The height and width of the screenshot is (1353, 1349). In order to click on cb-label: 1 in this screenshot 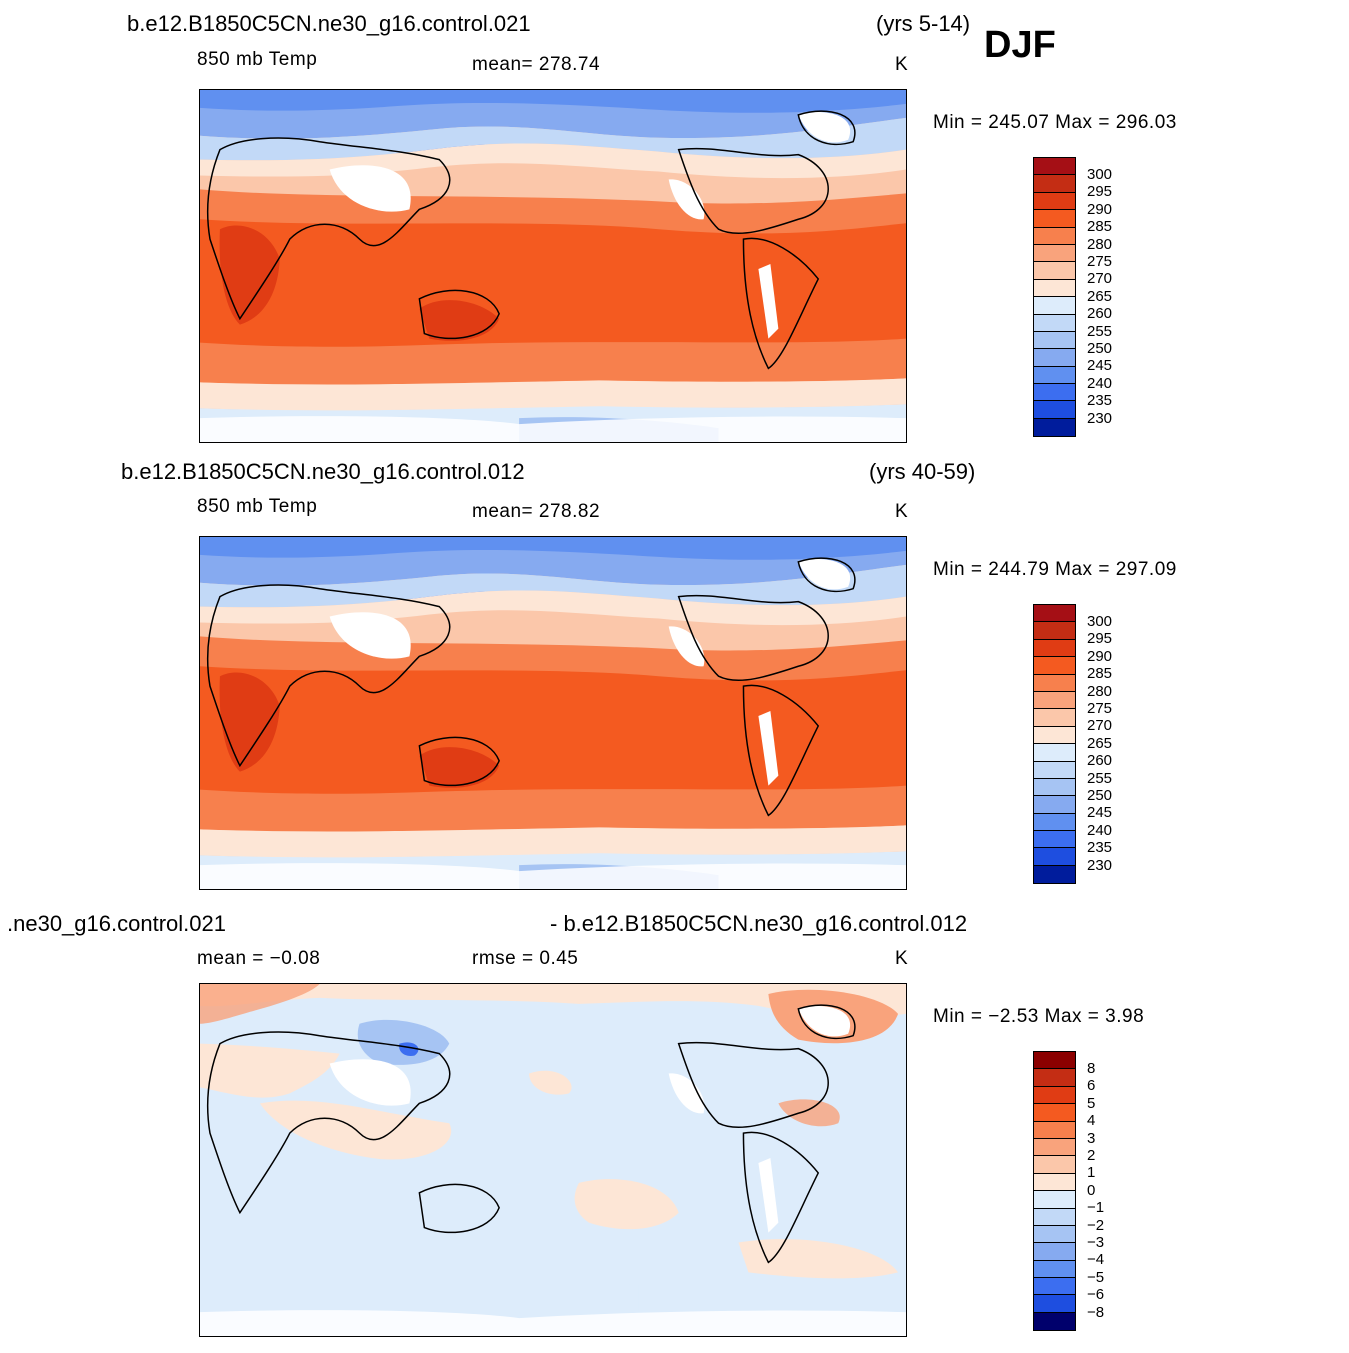, I will do `click(1091, 1173)`.